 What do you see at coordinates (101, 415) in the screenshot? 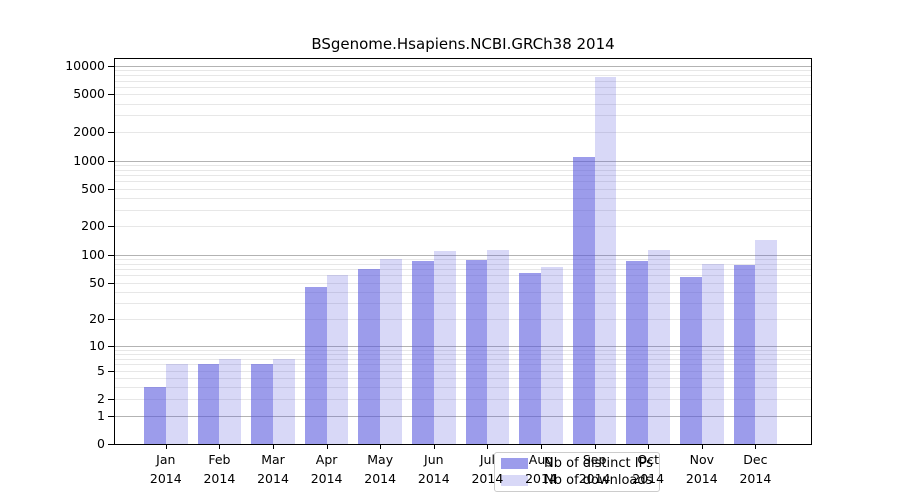
I see `y-label-1: 1` at bounding box center [101, 415].